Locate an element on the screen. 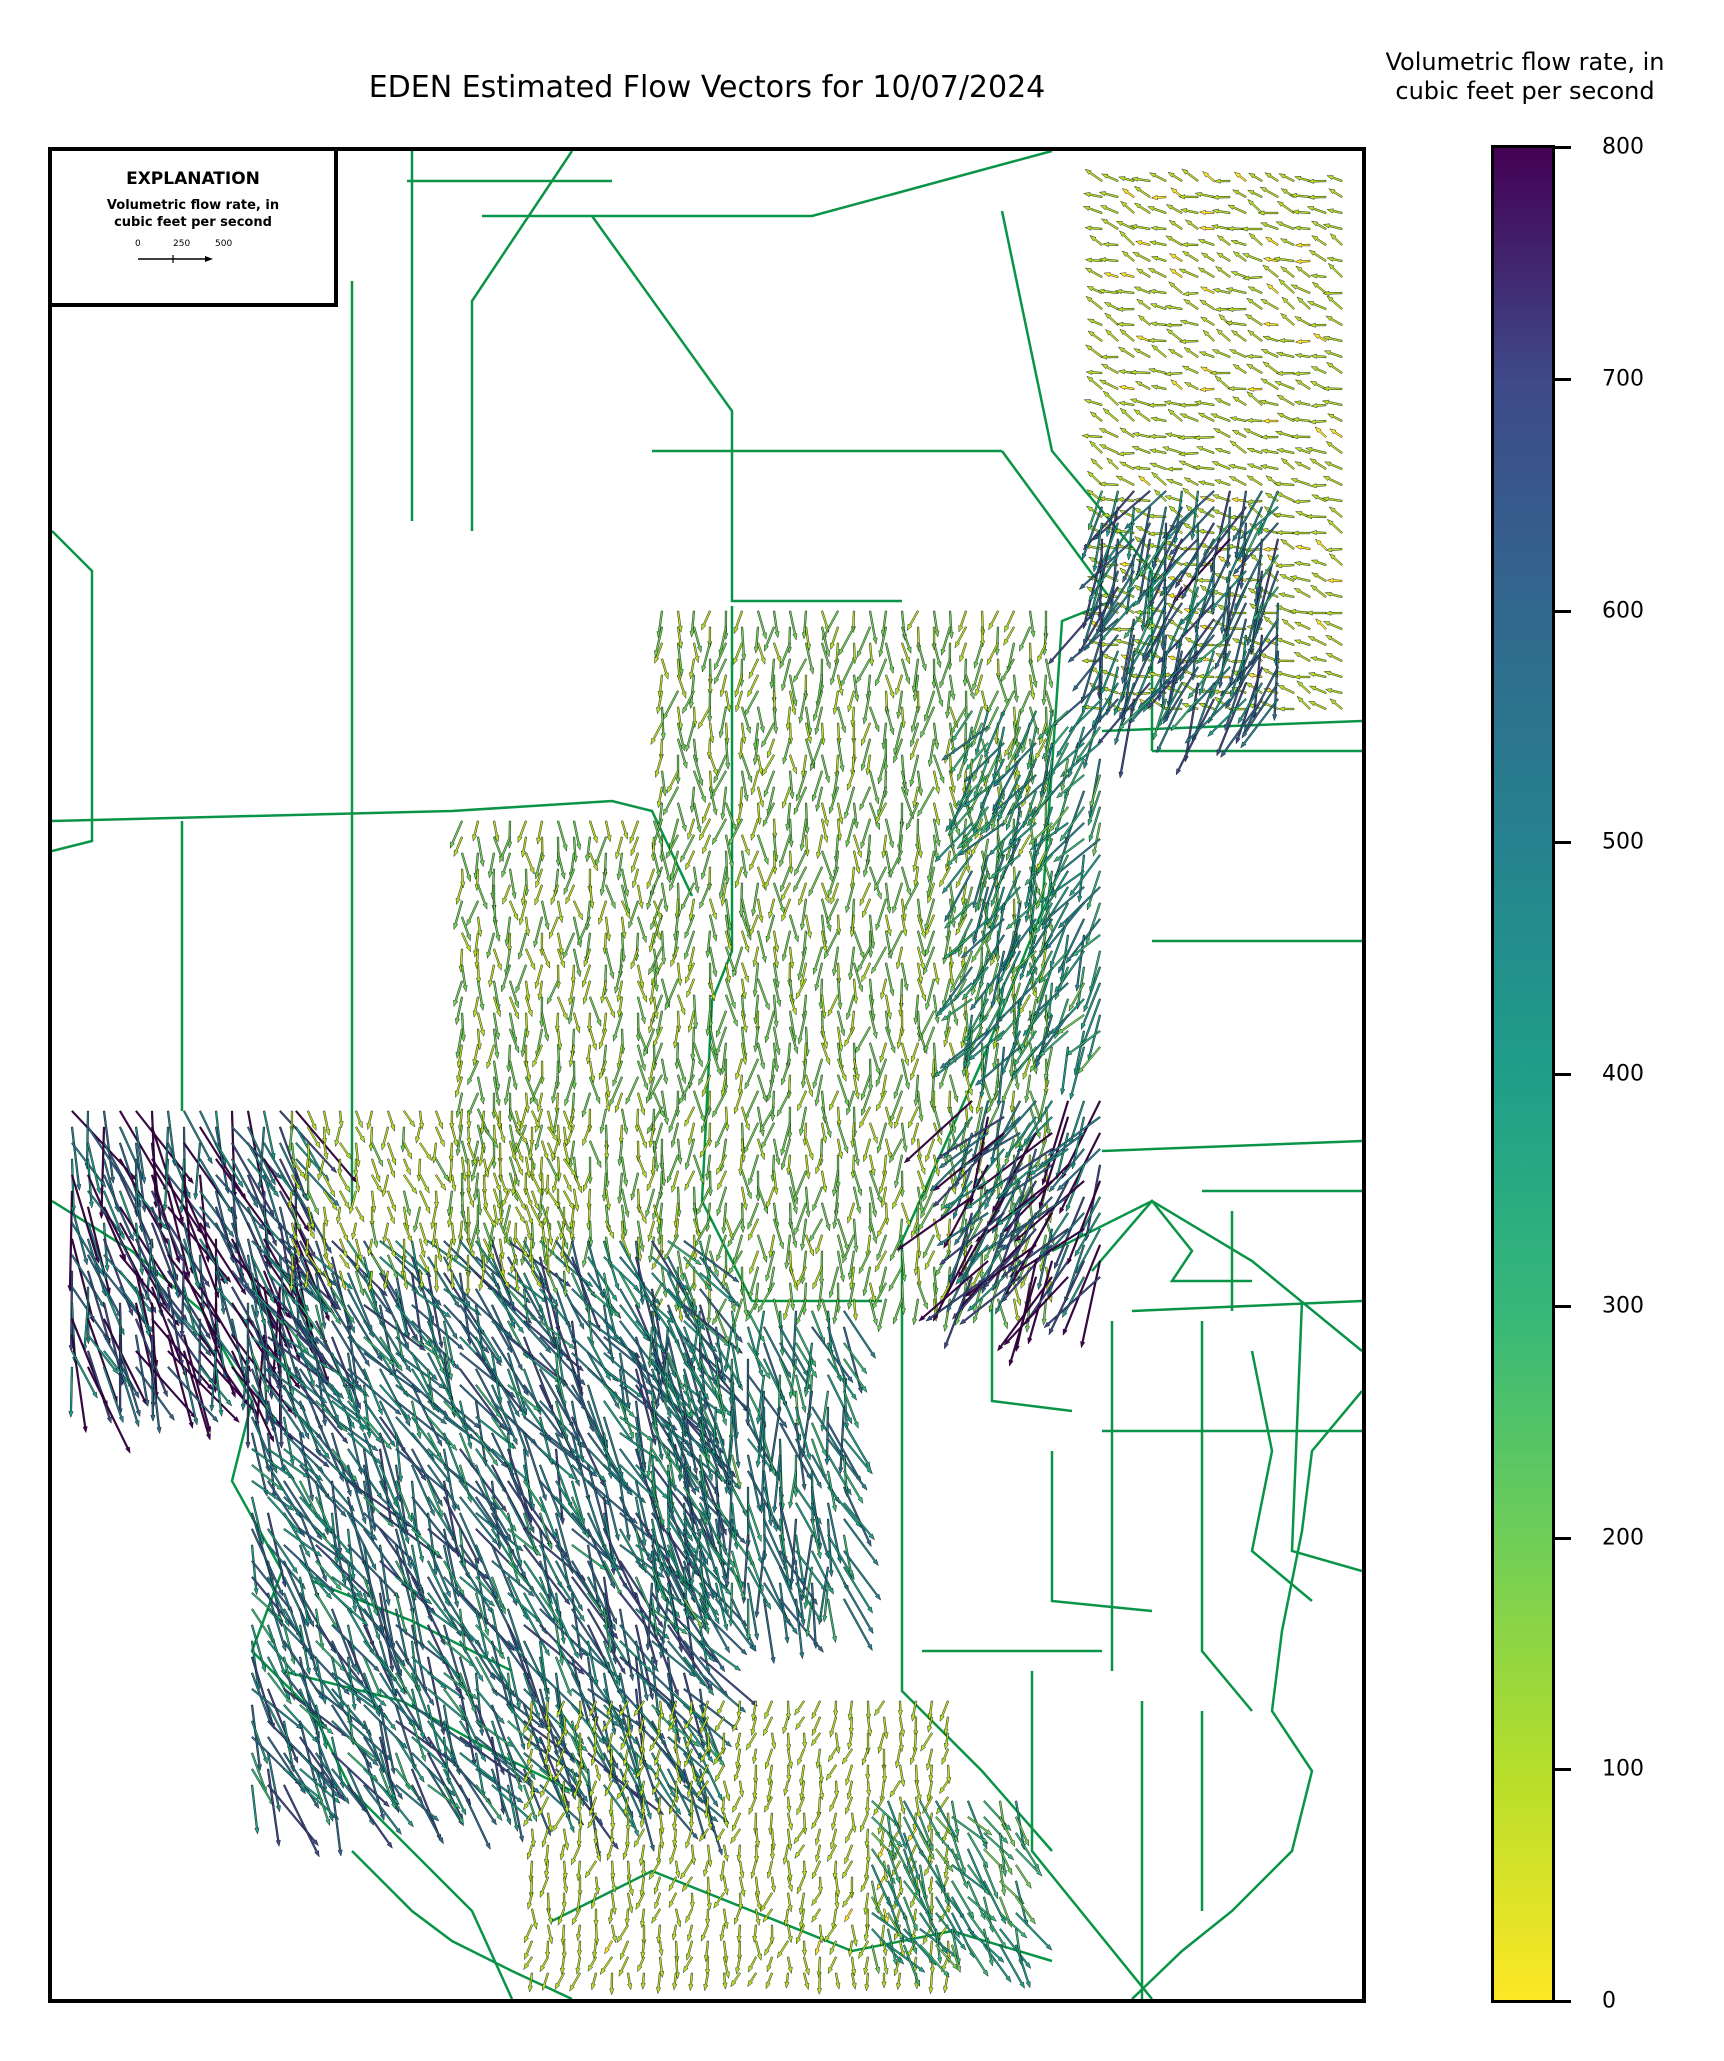  colorbar-tick-label: 700 is located at coordinates (1623, 379).